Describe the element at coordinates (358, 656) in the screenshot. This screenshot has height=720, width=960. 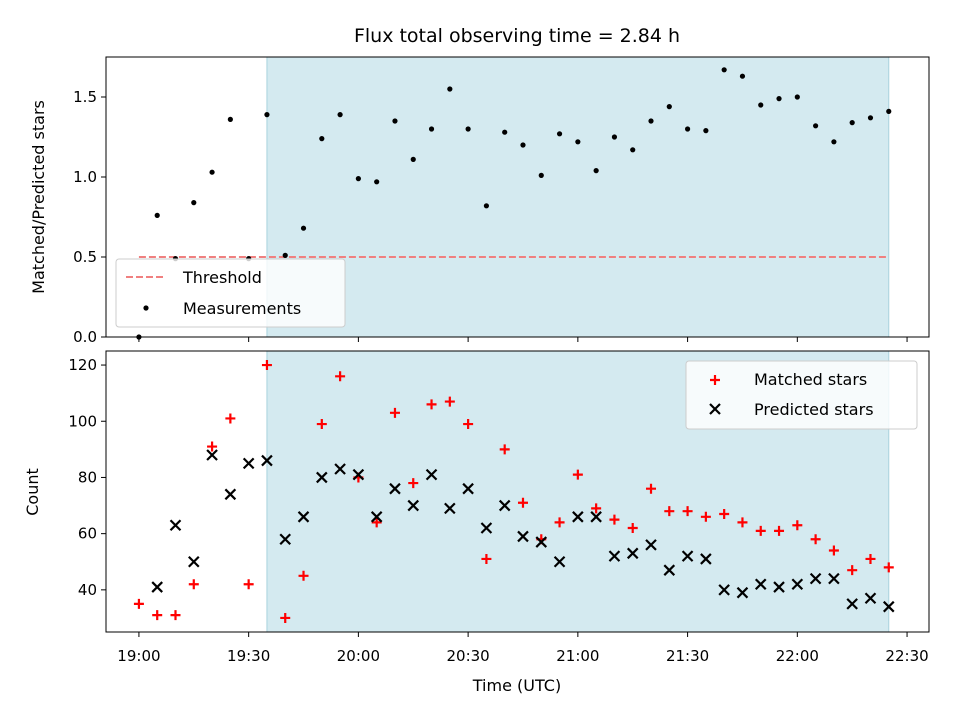
I see `x-tick-label: 20:00` at that location.